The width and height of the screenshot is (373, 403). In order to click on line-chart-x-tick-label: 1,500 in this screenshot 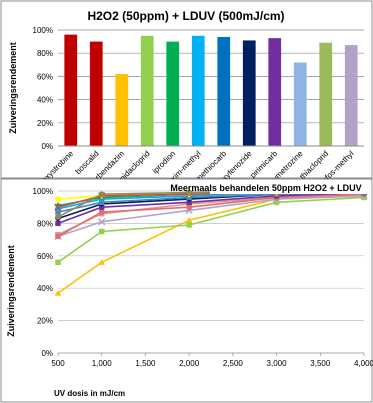, I will do `click(145, 363)`.